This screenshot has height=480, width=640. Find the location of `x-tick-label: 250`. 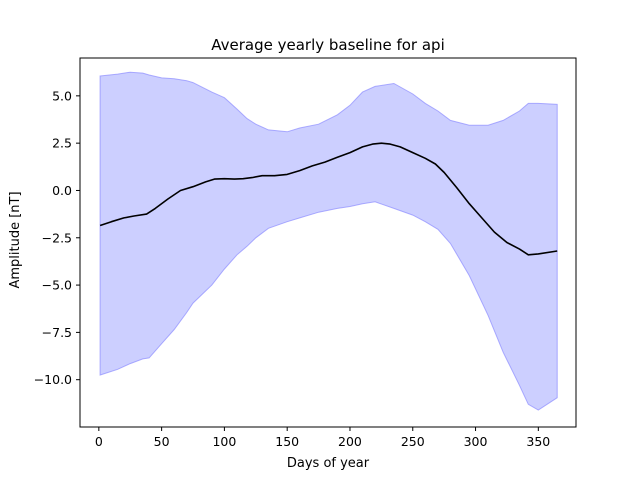

x-tick-label: 250 is located at coordinates (413, 441).